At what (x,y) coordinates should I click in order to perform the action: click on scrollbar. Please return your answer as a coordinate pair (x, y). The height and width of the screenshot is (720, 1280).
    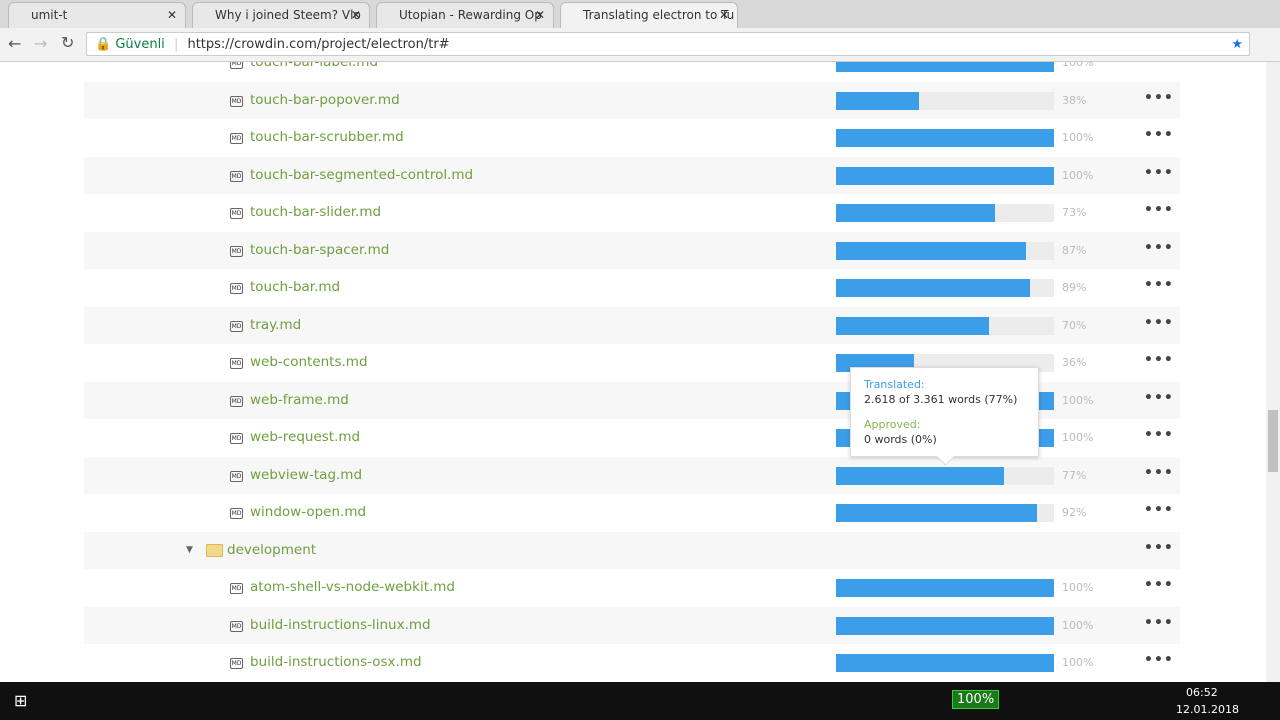
    Looking at the image, I should click on (1273, 372).